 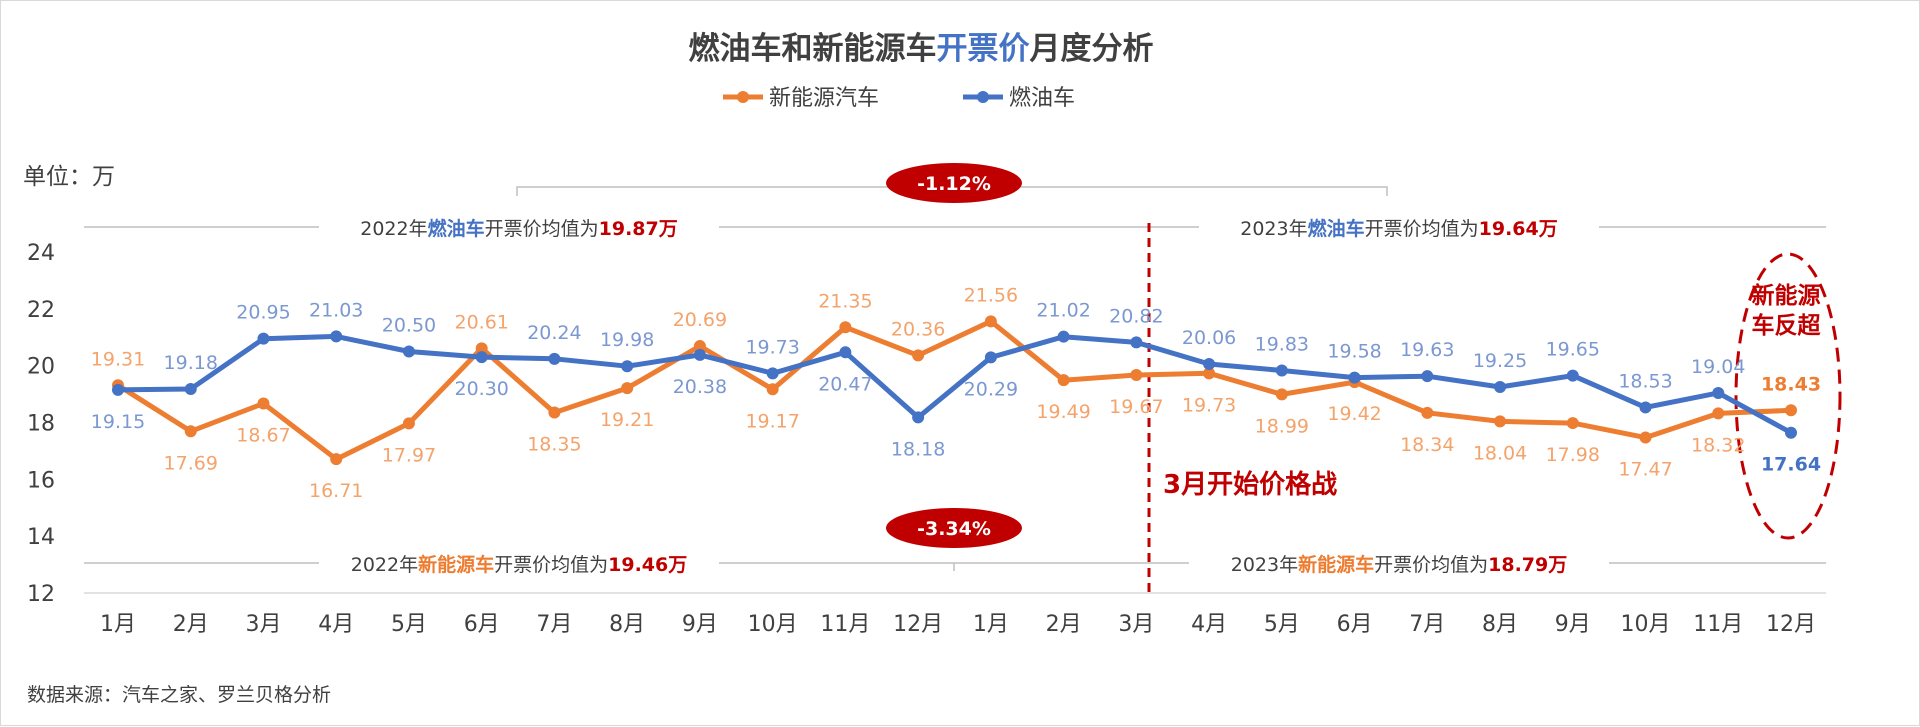 I want to click on data-label-nev: 18.67, so click(x=263, y=435).